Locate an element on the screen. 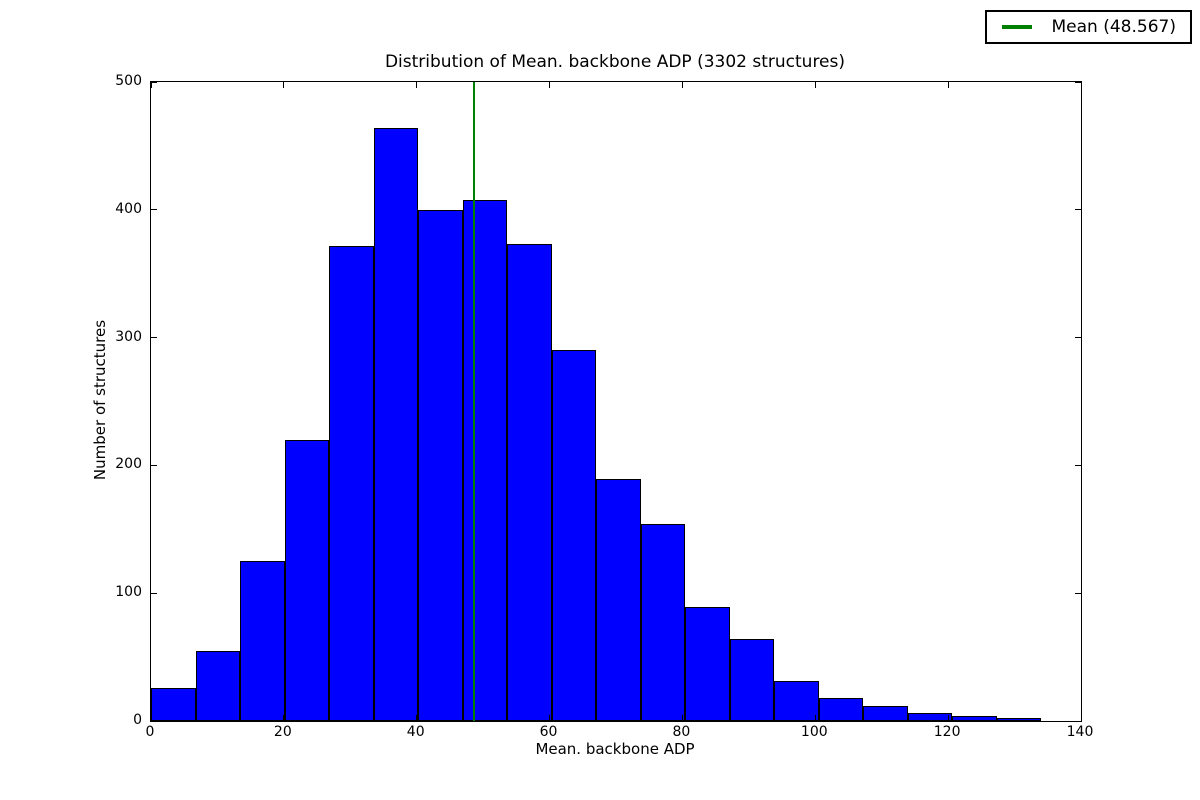 This screenshot has height=800, width=1200. x-tick-label: 120 is located at coordinates (947, 732).